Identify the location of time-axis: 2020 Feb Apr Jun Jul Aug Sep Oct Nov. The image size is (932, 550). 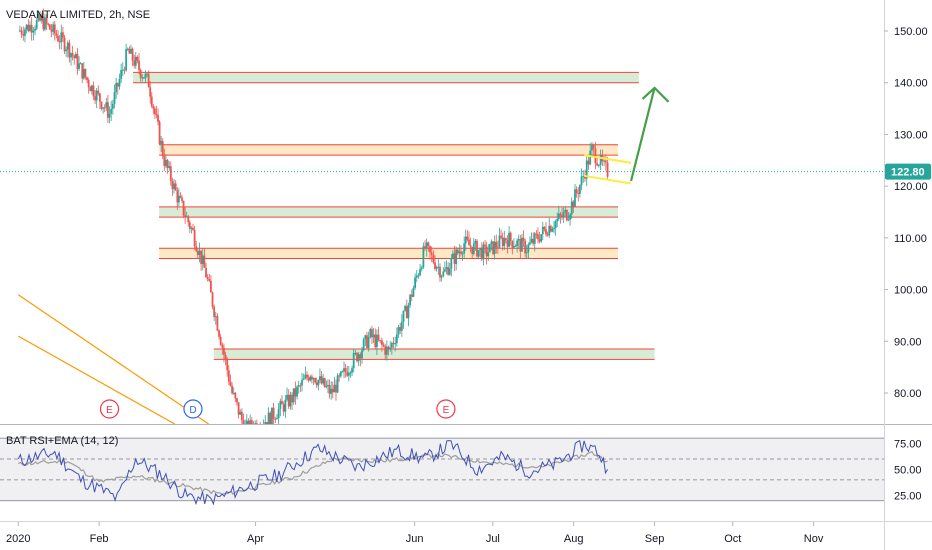
(415, 533).